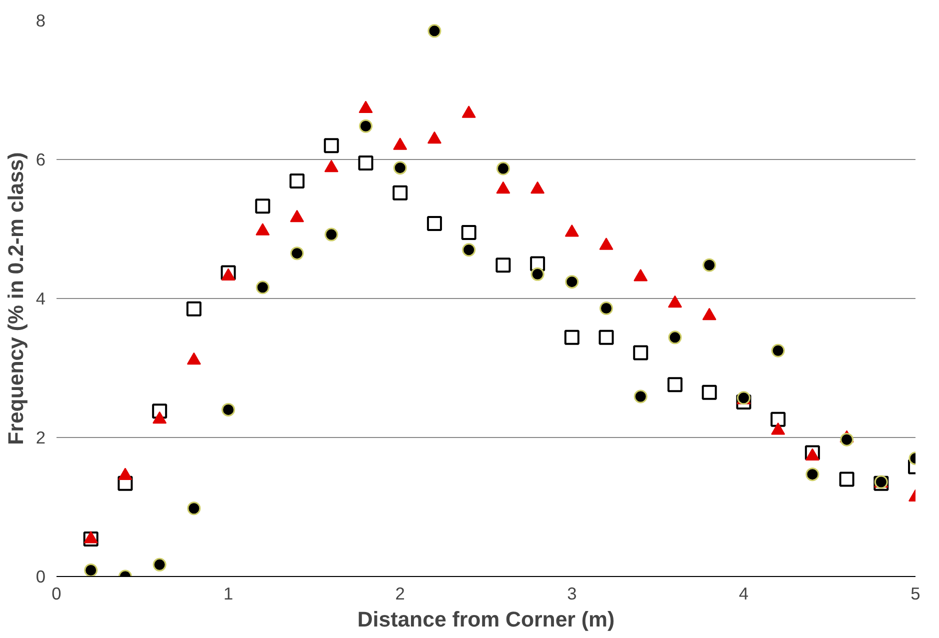 The width and height of the screenshot is (939, 638). Describe the element at coordinates (228, 594) in the screenshot. I see `x-tick-label: 1` at that location.